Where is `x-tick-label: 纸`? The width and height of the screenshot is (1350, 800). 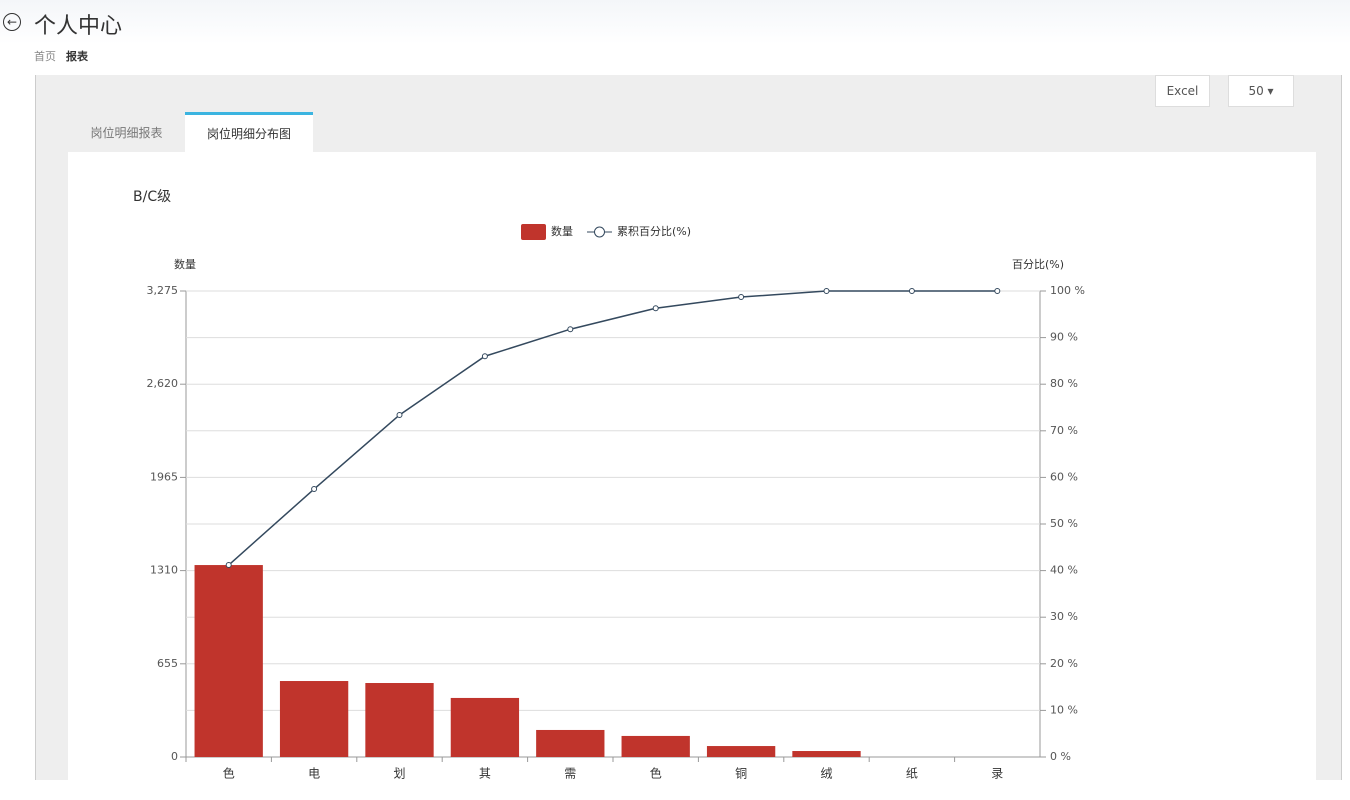
x-tick-label: 纸 is located at coordinates (912, 774).